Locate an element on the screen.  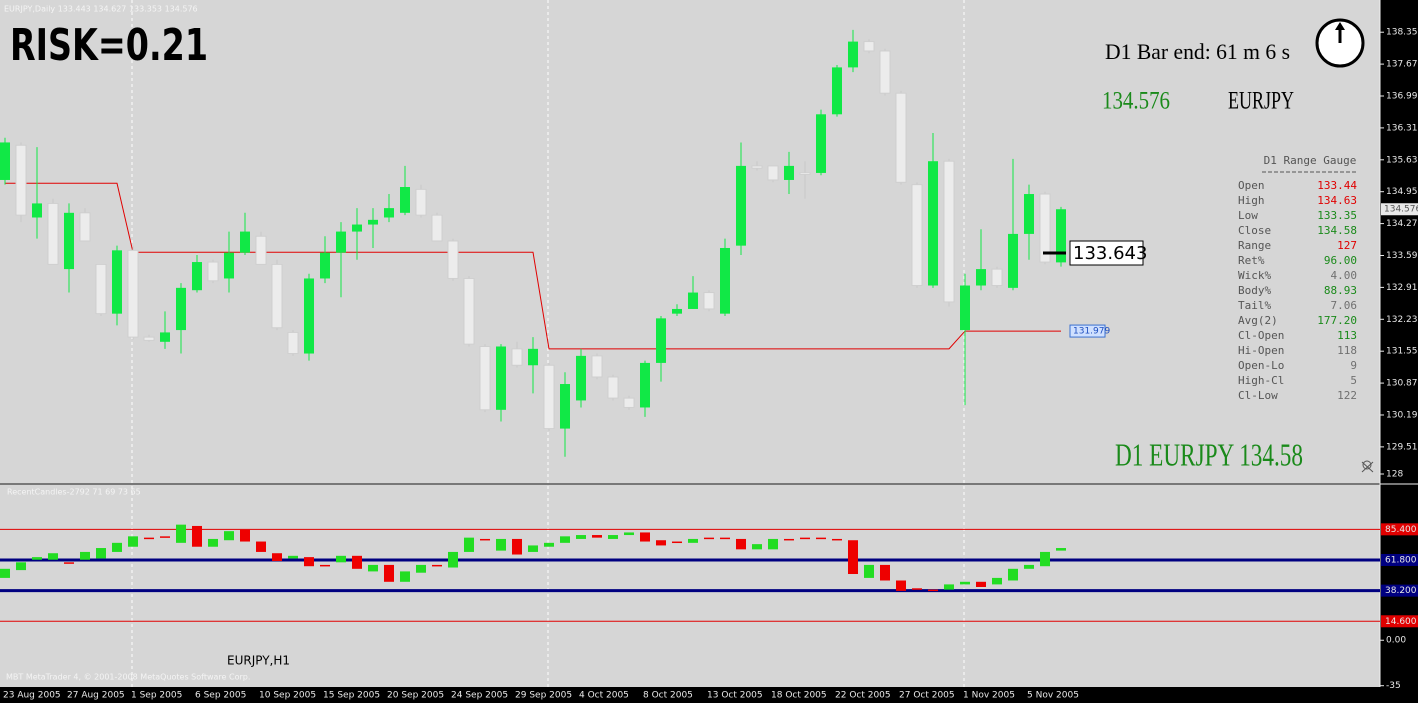
price-label: 134.576 is located at coordinates (1136, 101).